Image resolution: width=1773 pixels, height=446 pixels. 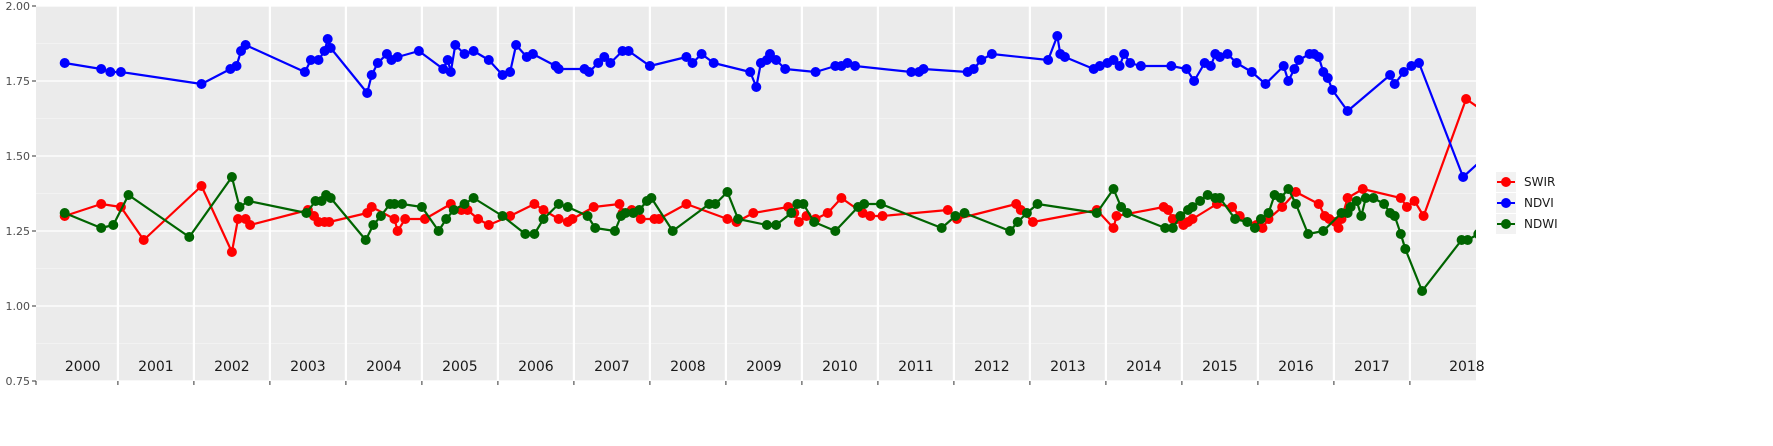 I want to click on y-tick-label: 2.00, so click(x=18, y=6).